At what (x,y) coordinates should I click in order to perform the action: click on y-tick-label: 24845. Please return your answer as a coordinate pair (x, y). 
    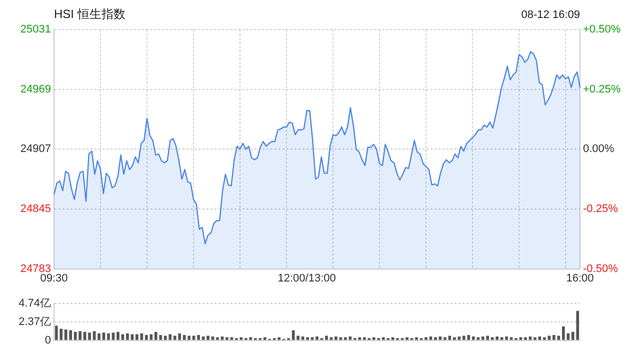
    Looking at the image, I should click on (35, 209).